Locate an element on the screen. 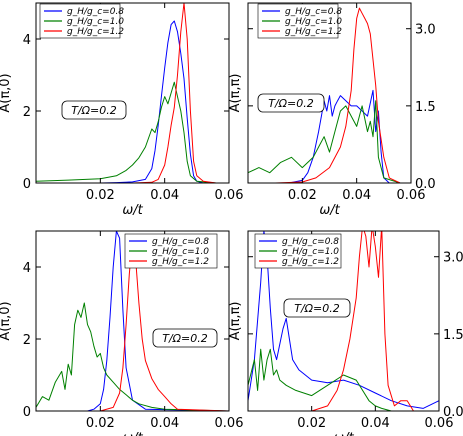  plot-frame is located at coordinates (329, 93).